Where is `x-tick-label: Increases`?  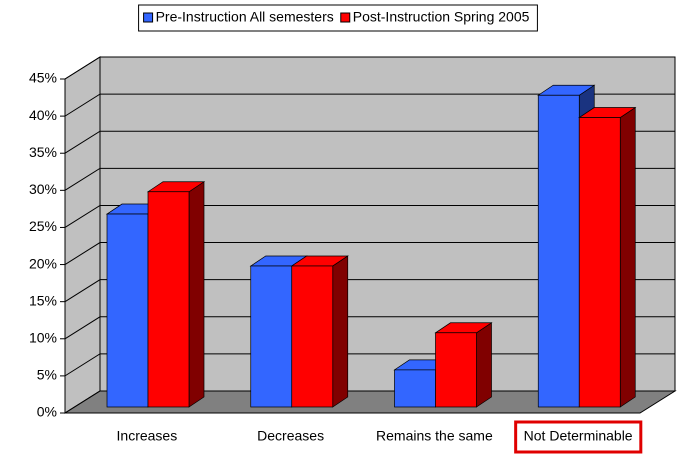 x-tick-label: Increases is located at coordinates (147, 436).